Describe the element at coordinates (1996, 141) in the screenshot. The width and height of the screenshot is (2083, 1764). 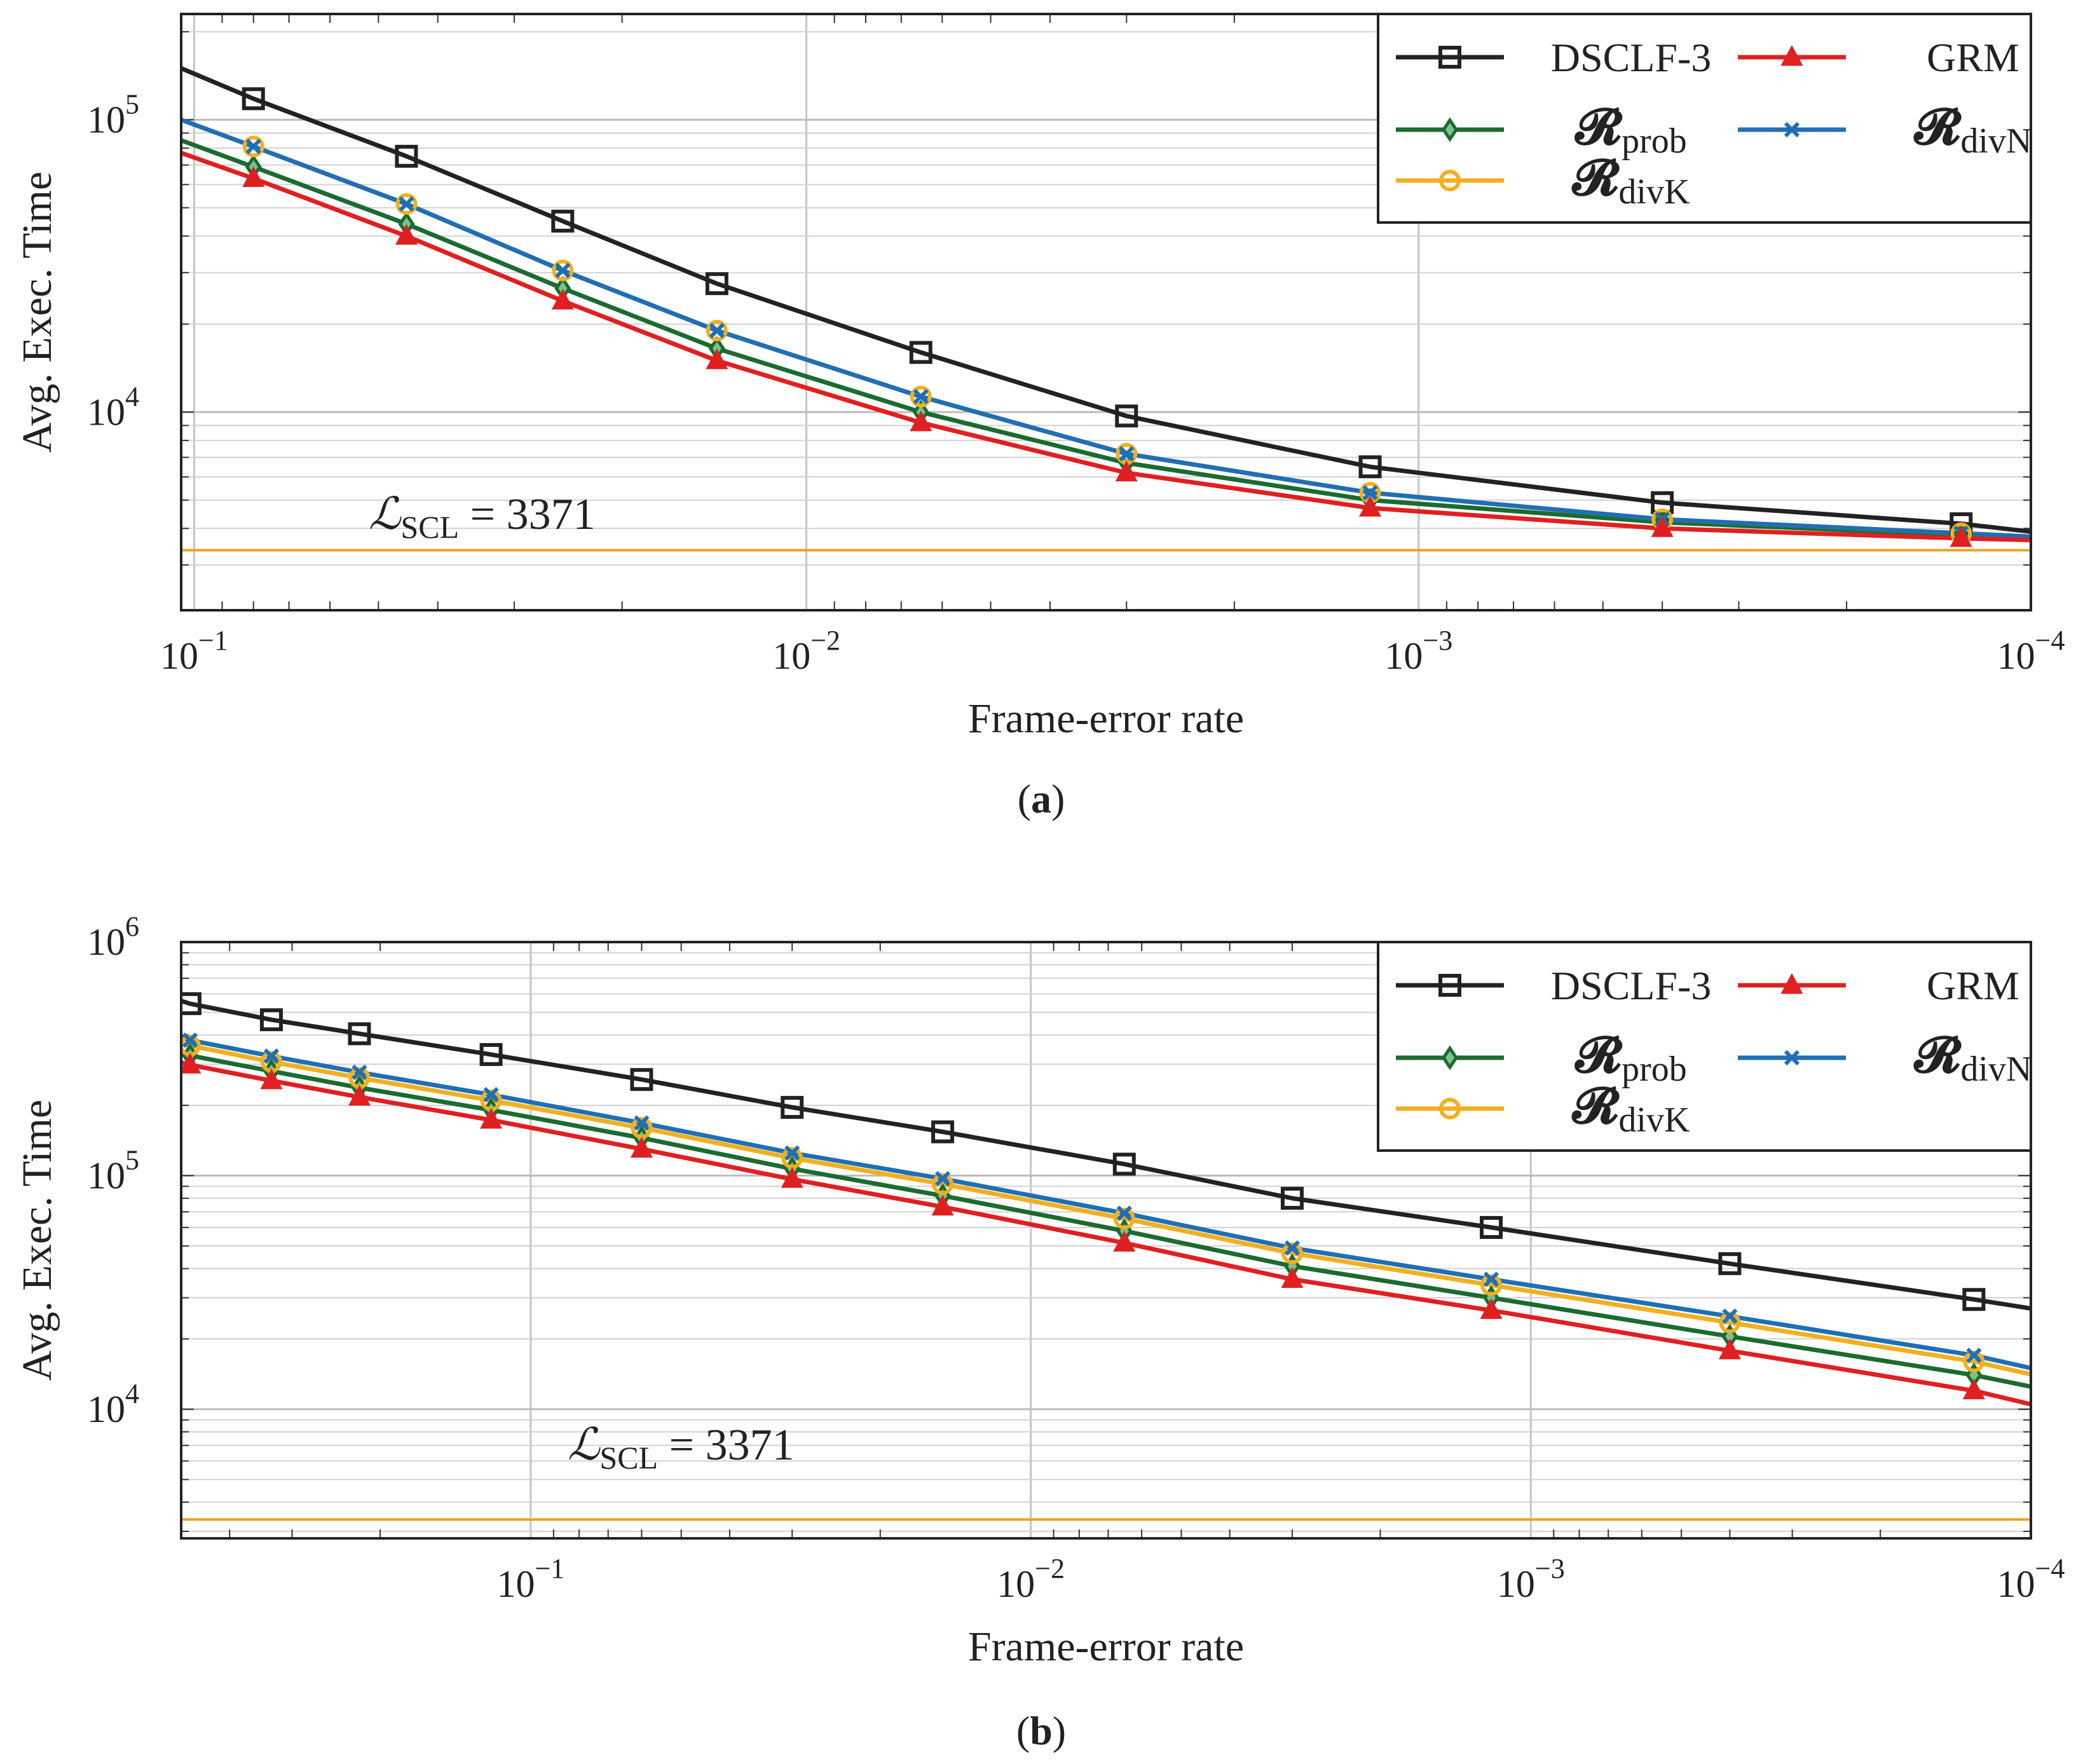
I see `legend-subscript: divN` at that location.